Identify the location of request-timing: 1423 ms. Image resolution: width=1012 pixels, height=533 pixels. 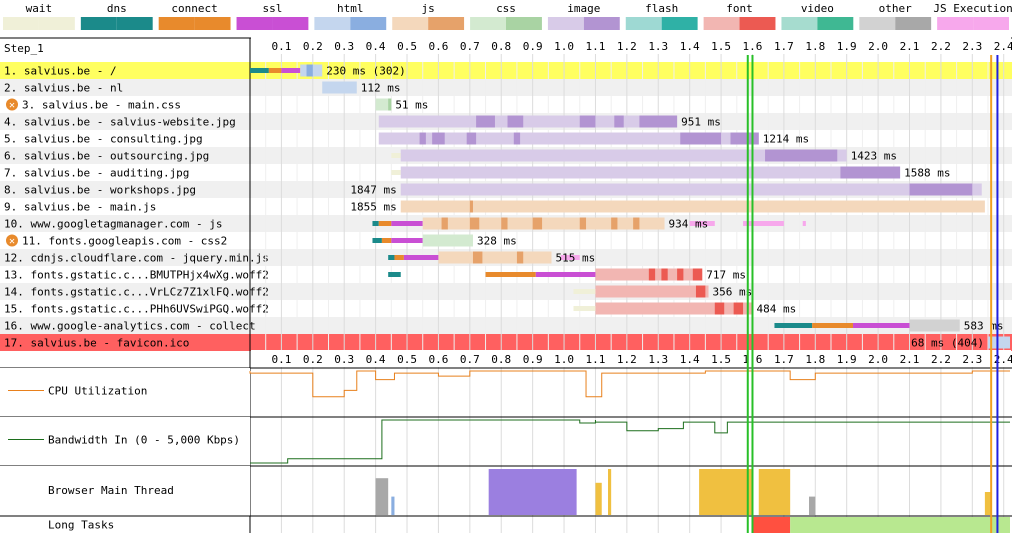
(874, 156).